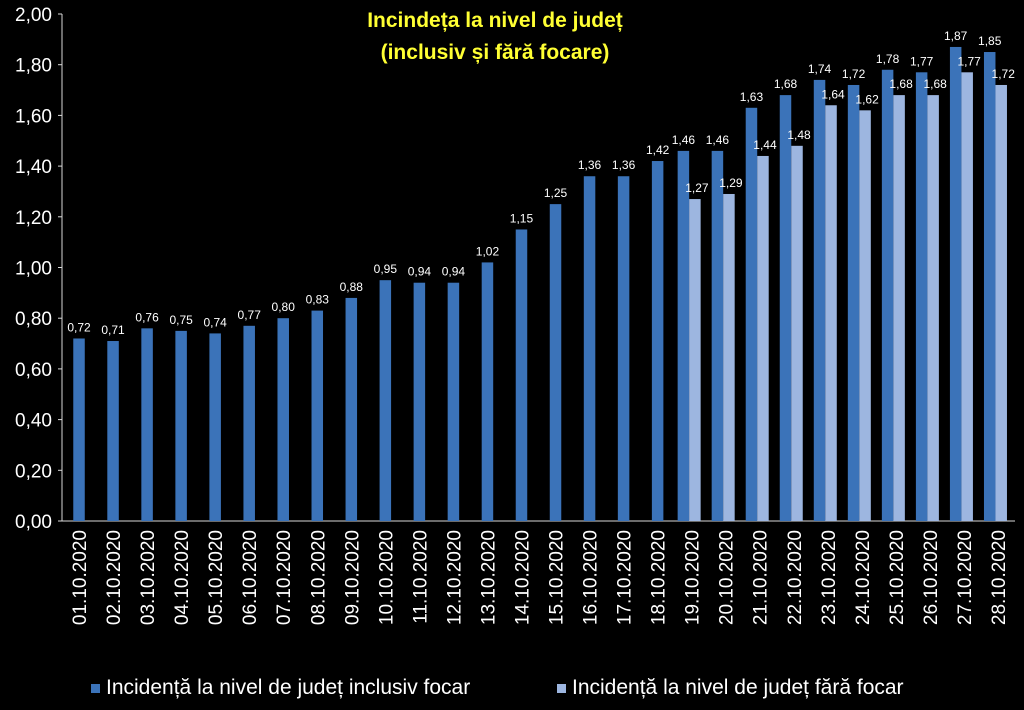 This screenshot has width=1024, height=710. Describe the element at coordinates (80, 577) in the screenshot. I see `x-tick-label: 01.10.2020` at that location.